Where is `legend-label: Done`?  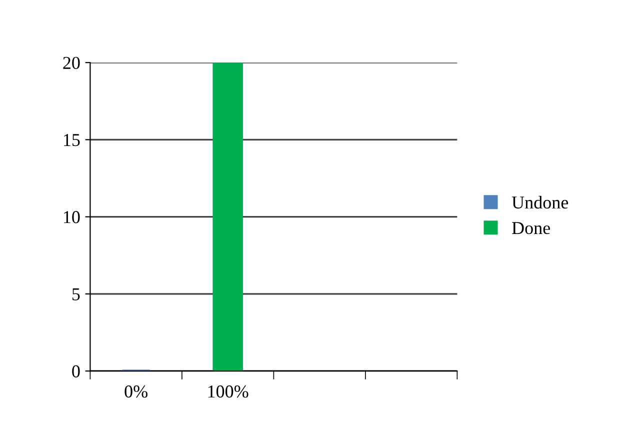
legend-label: Done is located at coordinates (531, 228).